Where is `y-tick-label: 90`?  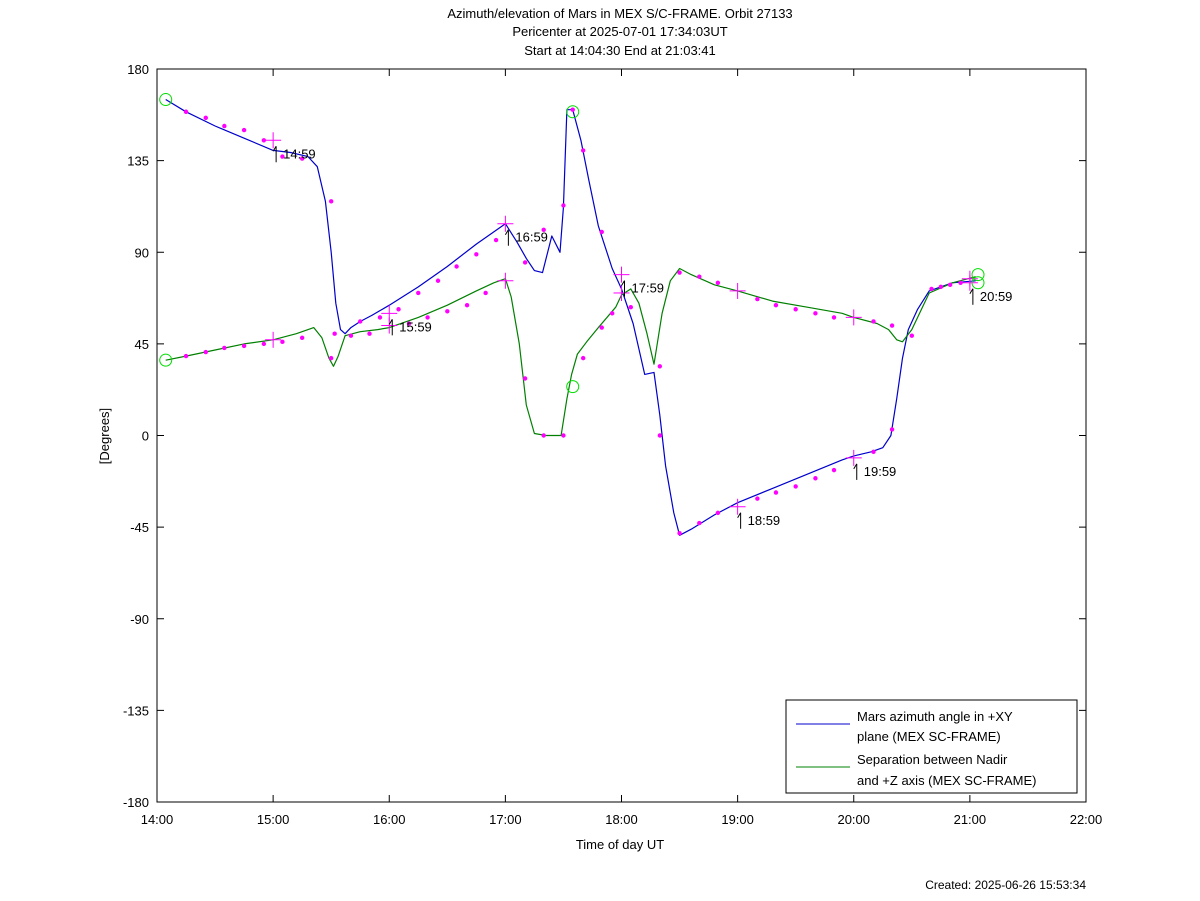
y-tick-label: 90 is located at coordinates (142, 252).